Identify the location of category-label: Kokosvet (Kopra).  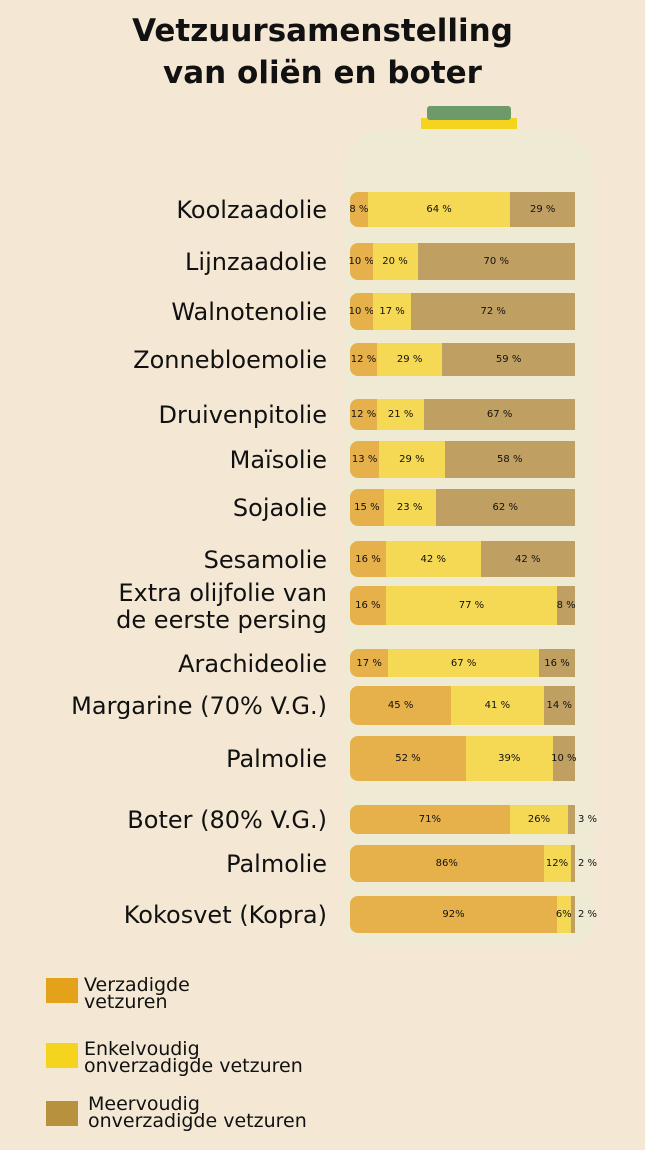
(225, 915).